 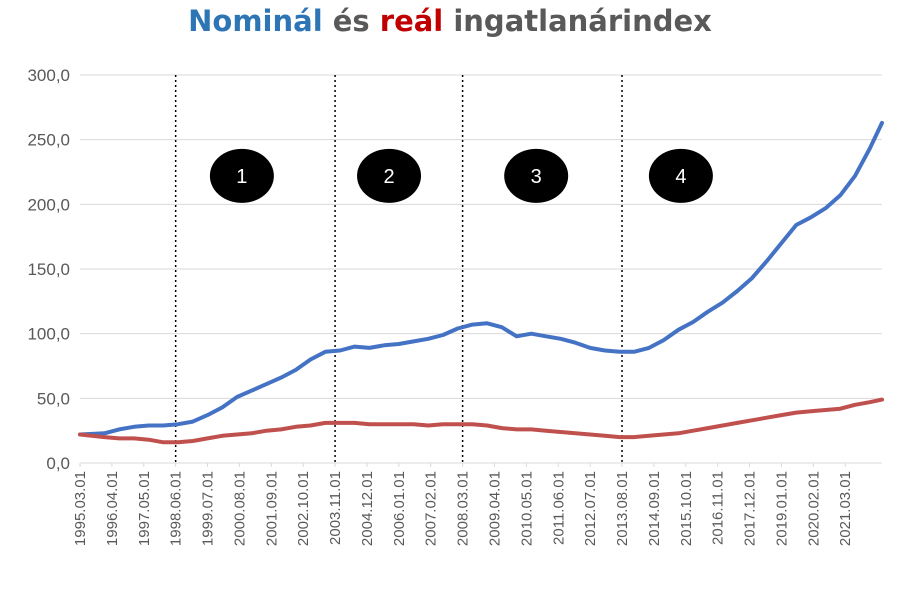 What do you see at coordinates (53, 398) in the screenshot?
I see `y-tick-label: 50,0` at bounding box center [53, 398].